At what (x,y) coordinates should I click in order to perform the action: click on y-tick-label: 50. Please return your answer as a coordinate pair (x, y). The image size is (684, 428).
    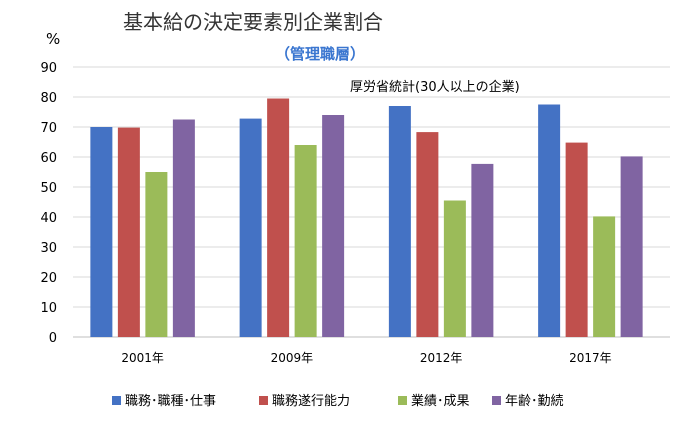
    Looking at the image, I should click on (48, 188).